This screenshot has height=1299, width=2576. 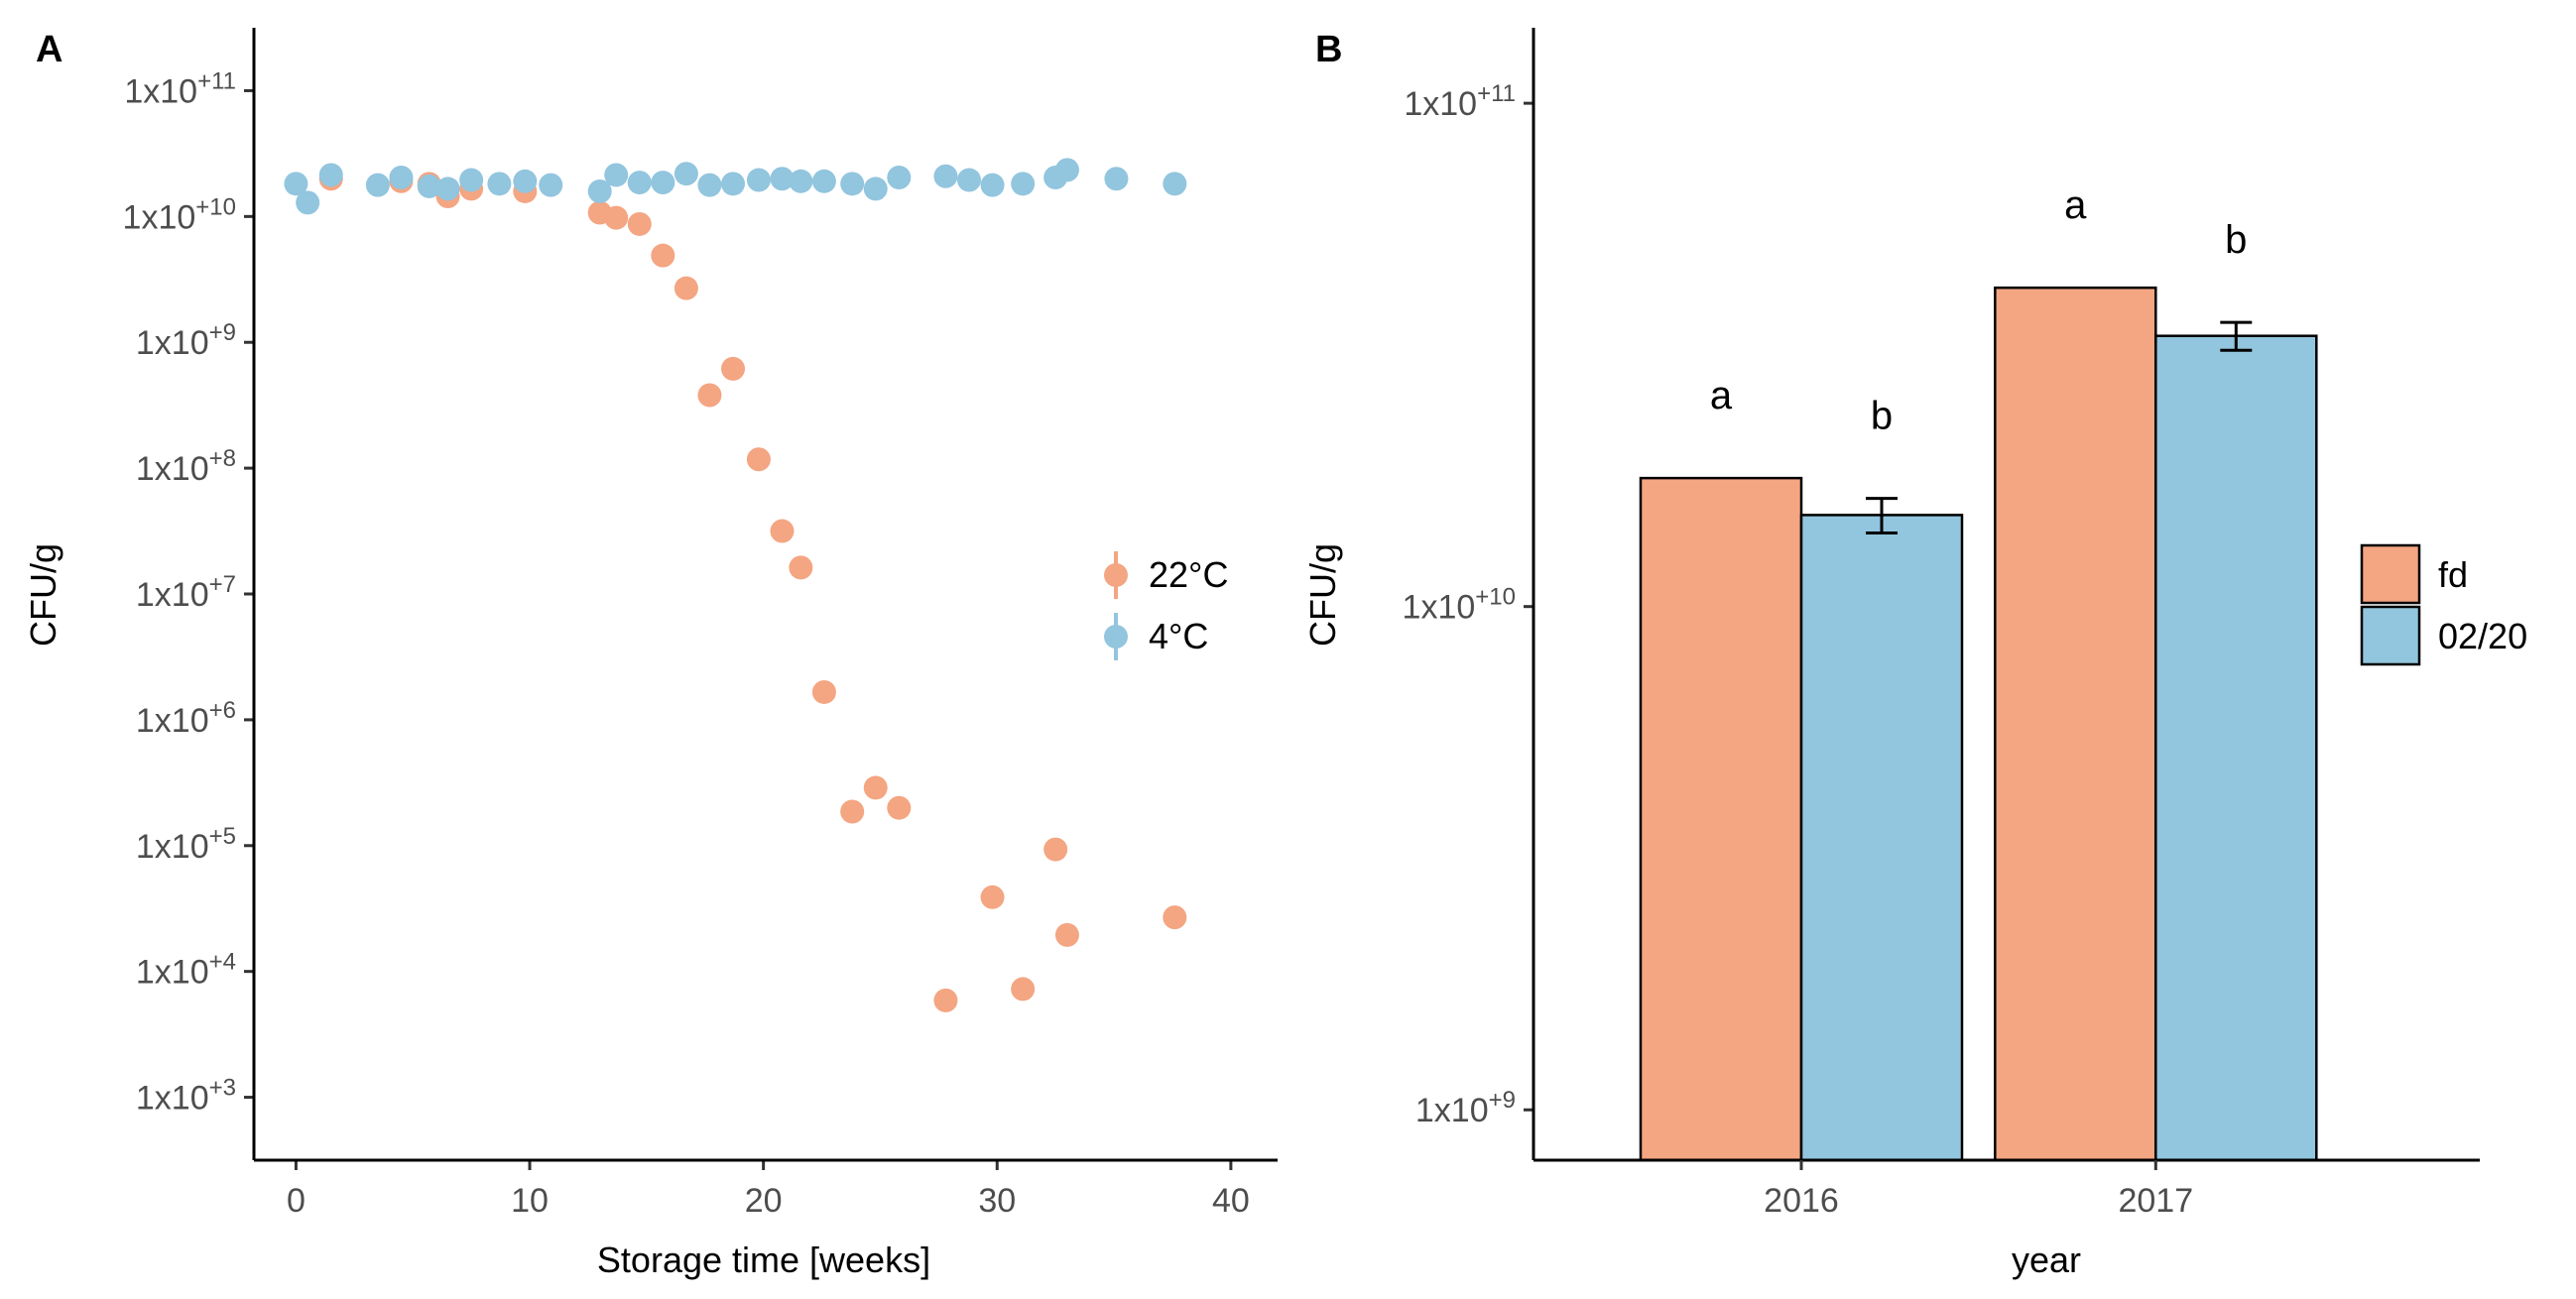 What do you see at coordinates (2453, 574) in the screenshot?
I see `legend-label: fd` at bounding box center [2453, 574].